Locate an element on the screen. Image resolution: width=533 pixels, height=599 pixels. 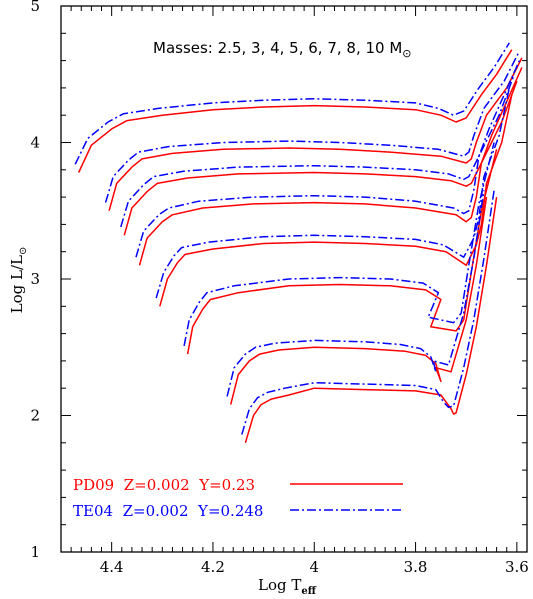
y-tick-labels: 1 2 3 4 5 is located at coordinates (35, 280).